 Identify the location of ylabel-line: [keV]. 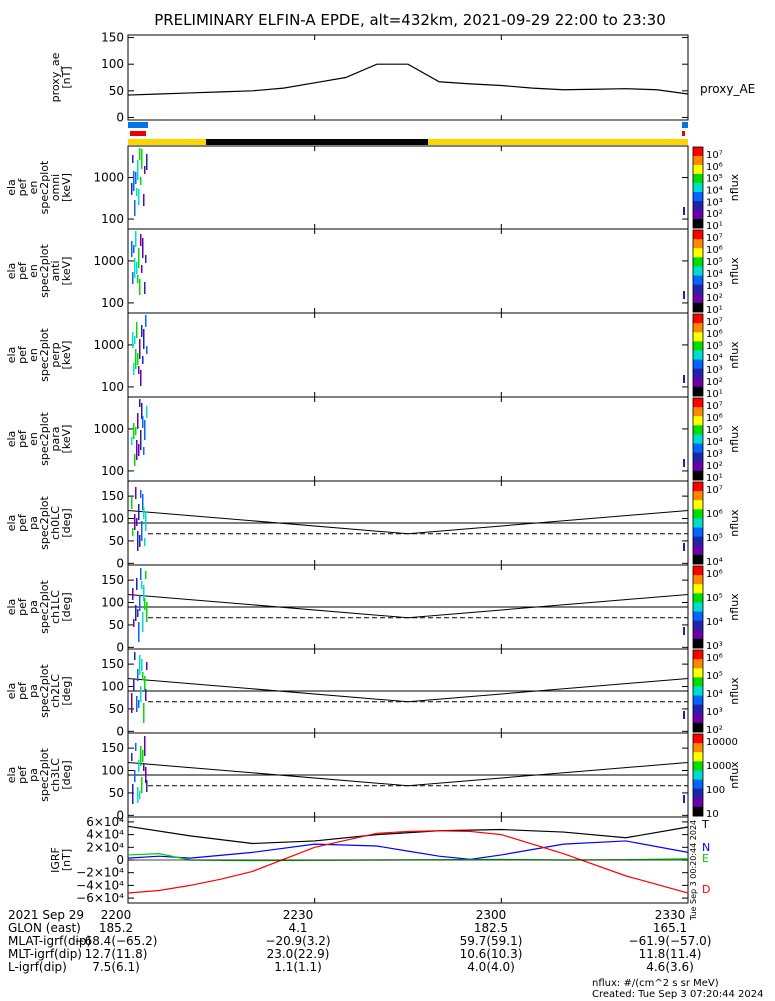
(66, 355).